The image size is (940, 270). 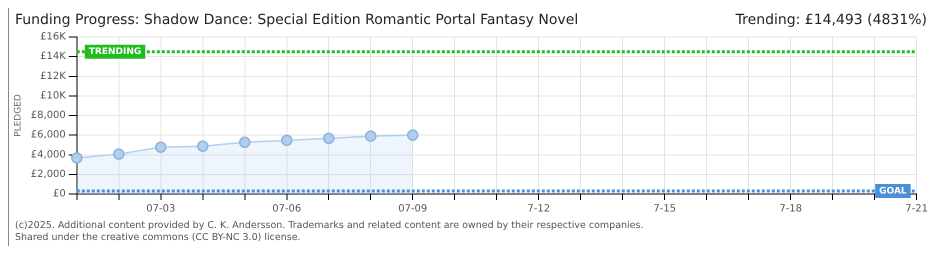 What do you see at coordinates (53, 56) in the screenshot?
I see `y-tick-label: £14K` at bounding box center [53, 56].